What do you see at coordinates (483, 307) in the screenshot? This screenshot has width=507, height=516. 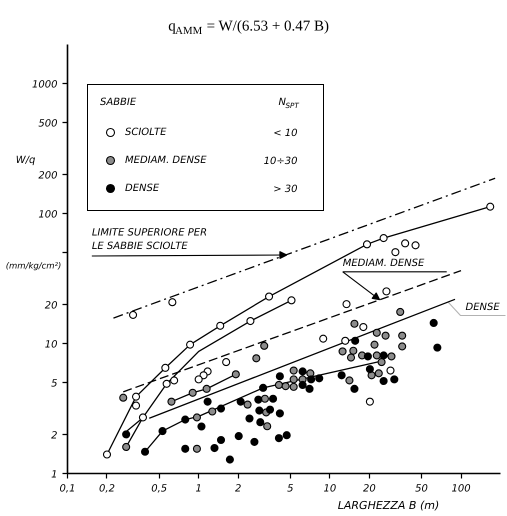 I see `annotation: DENSE` at bounding box center [483, 307].